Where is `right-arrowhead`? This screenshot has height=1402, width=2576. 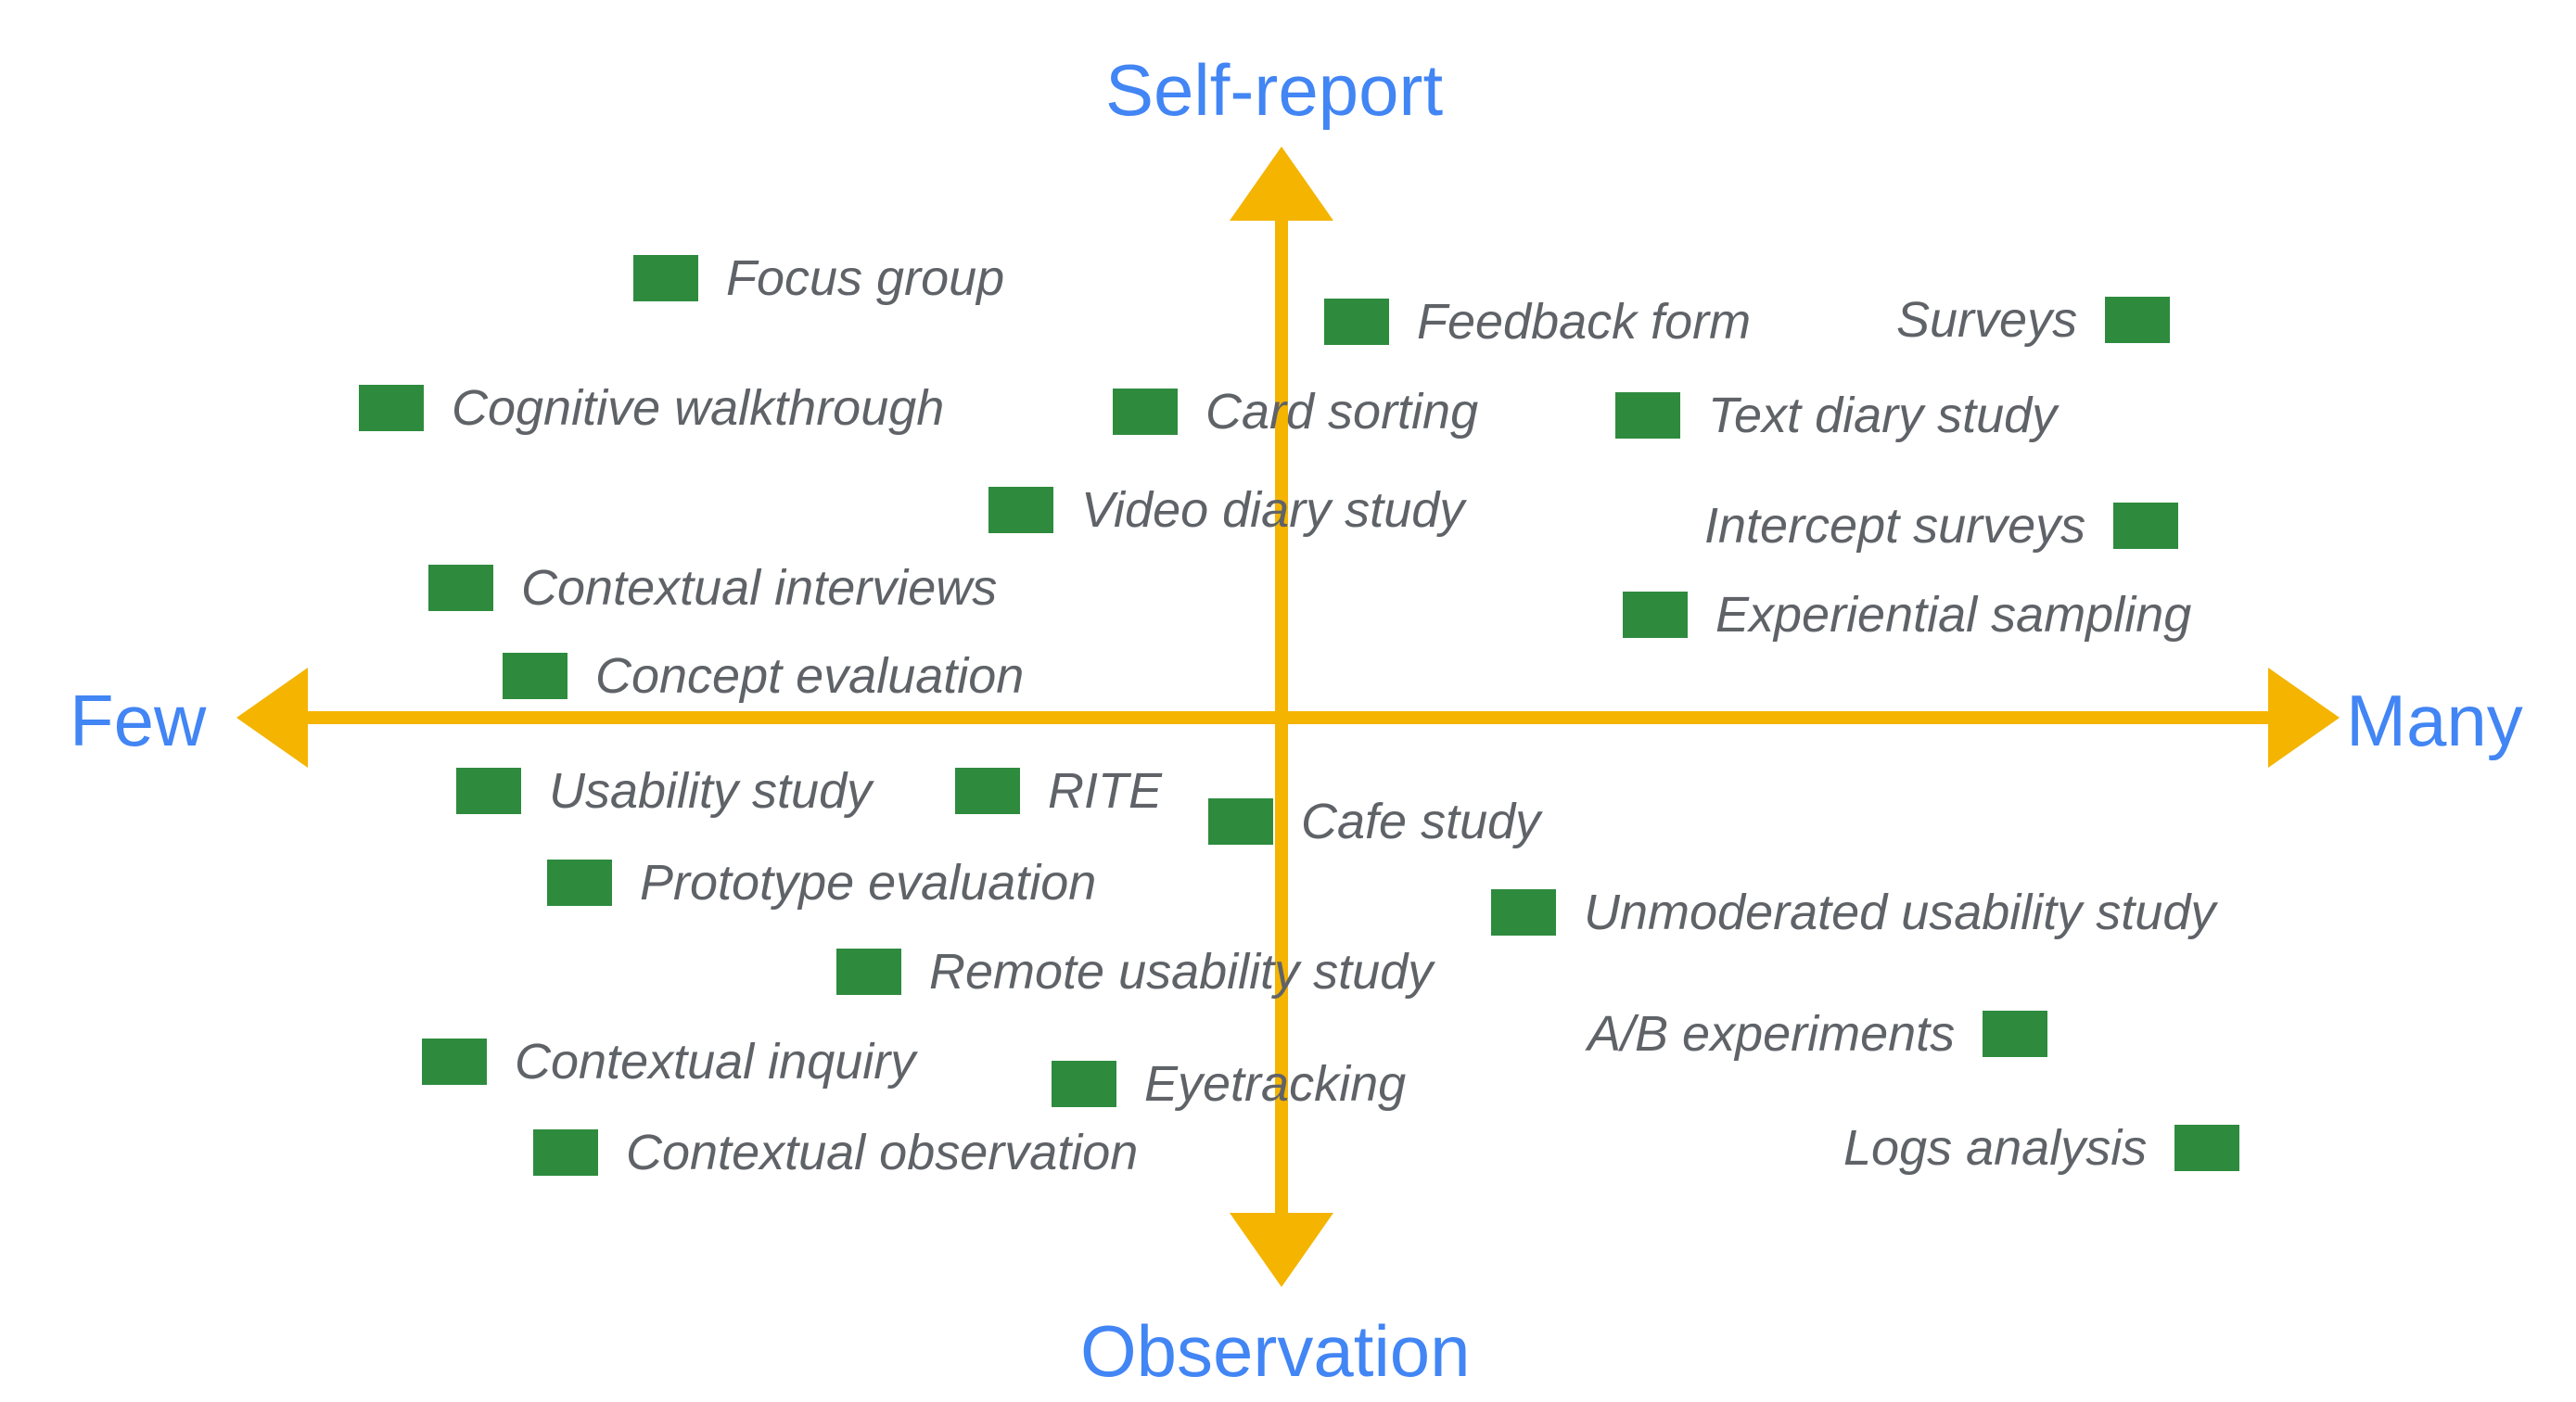
right-arrowhead is located at coordinates (2304, 718).